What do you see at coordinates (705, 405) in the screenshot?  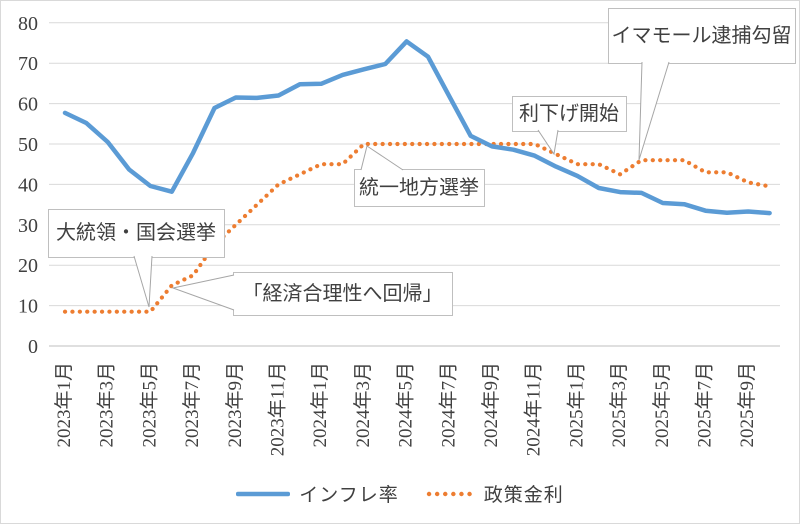 I see `x-tick-label: 2025年7月` at bounding box center [705, 405].